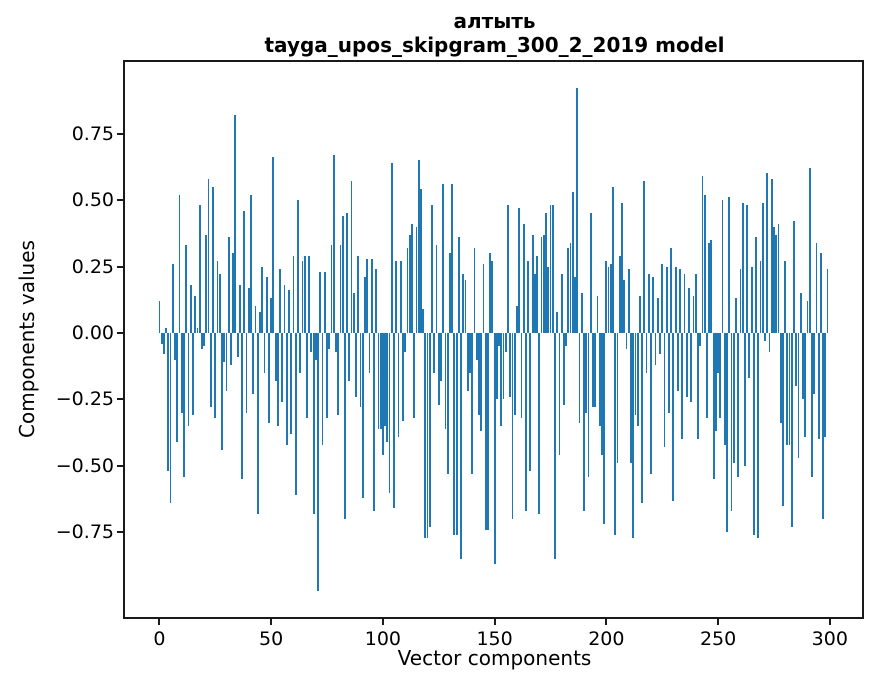 This screenshot has width=880, height=696. What do you see at coordinates (271, 639) in the screenshot?
I see `x-tick-label: 50` at bounding box center [271, 639].